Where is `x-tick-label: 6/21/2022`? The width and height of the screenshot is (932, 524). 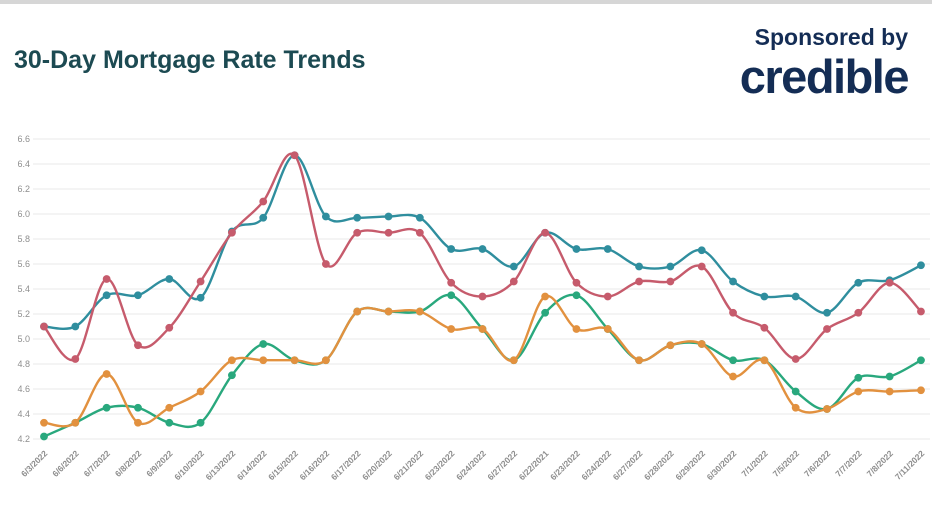
x-tick-label: 6/21/2022 is located at coordinates (408, 465).